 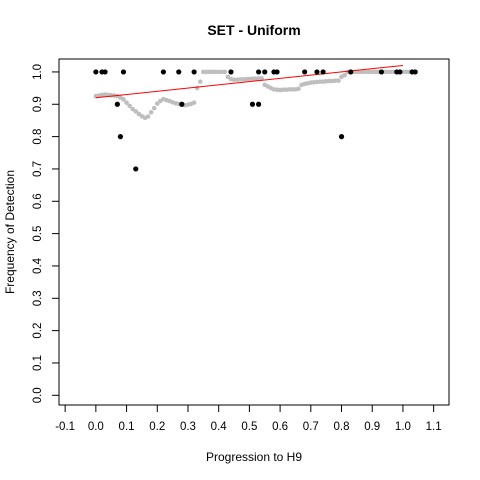 I want to click on y-tick-label: 0.0, so click(x=38, y=395).